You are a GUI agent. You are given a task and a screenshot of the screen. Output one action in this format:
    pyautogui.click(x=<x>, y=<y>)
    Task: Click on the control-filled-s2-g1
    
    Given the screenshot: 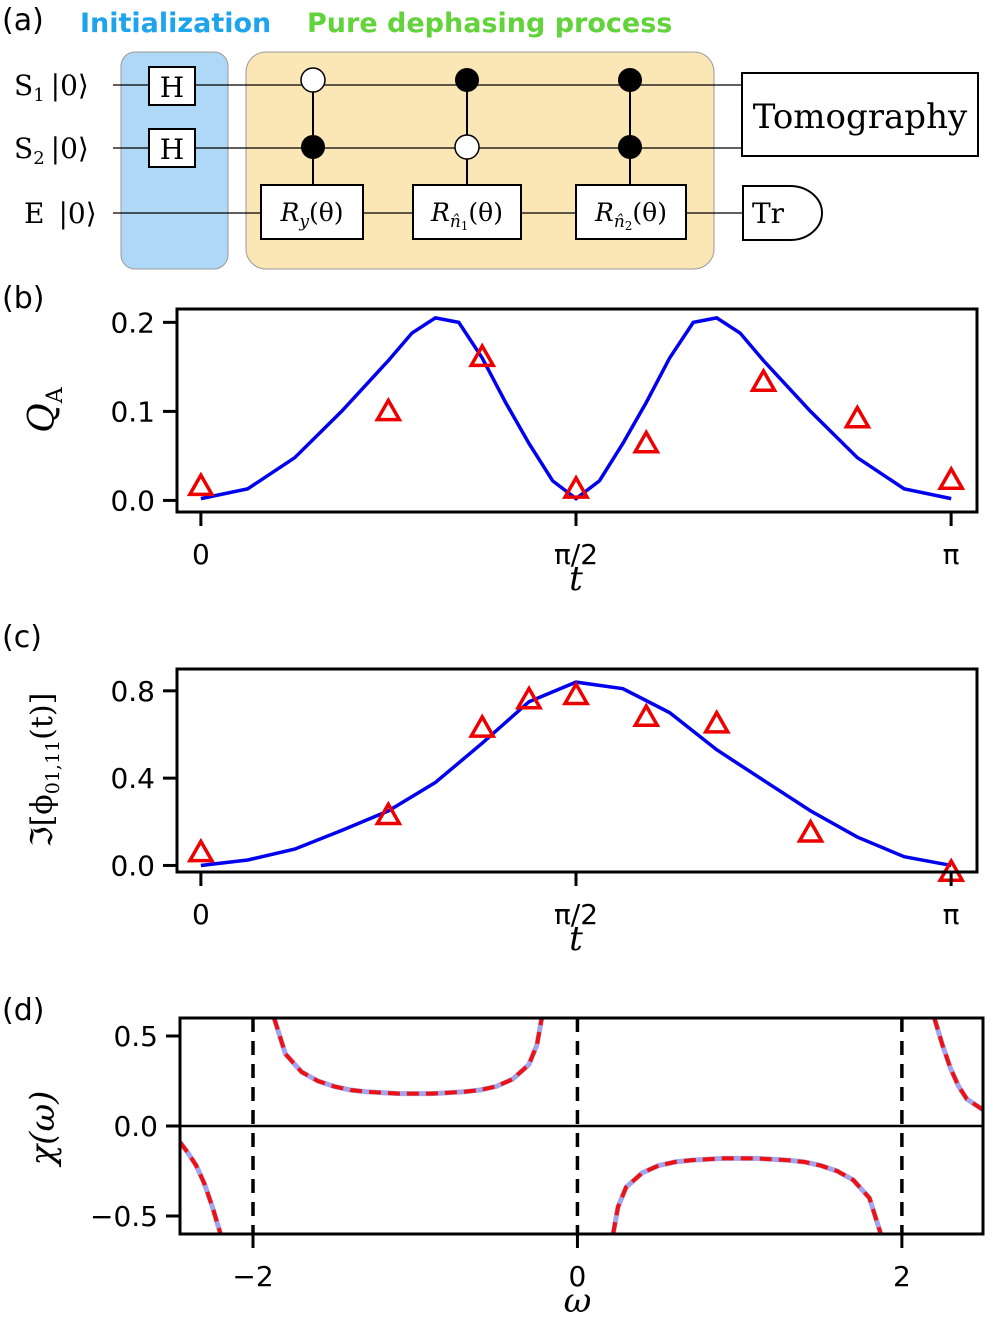 What is the action you would take?
    pyautogui.click(x=313, y=147)
    